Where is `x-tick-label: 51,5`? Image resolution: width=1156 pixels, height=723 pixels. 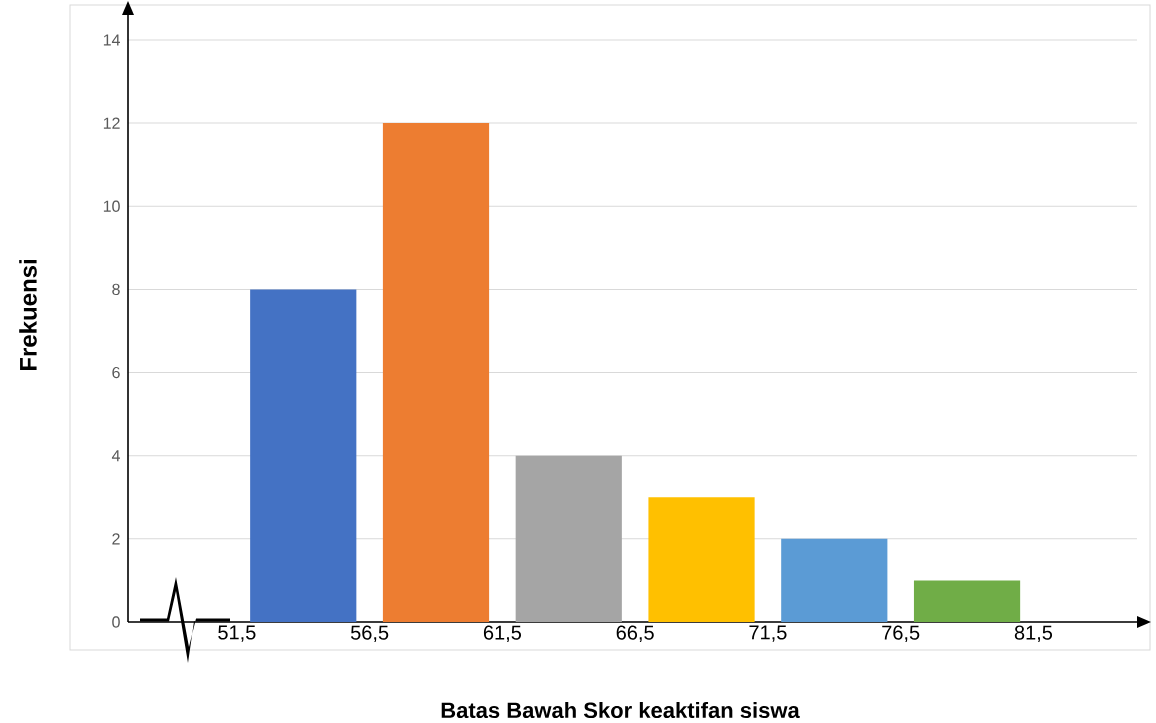 x-tick-label: 51,5 is located at coordinates (237, 633).